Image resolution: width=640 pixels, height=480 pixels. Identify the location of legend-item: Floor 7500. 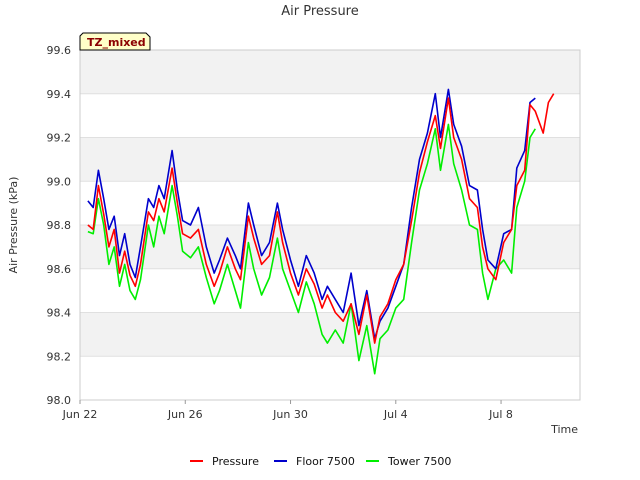
(314, 461).